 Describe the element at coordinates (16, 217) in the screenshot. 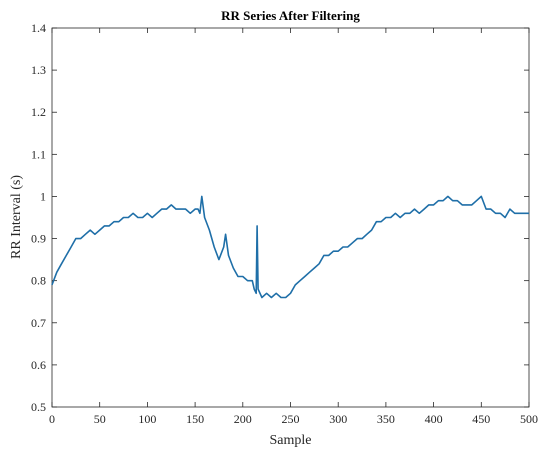

I see `y-axis-label: RR Interval (s)` at that location.